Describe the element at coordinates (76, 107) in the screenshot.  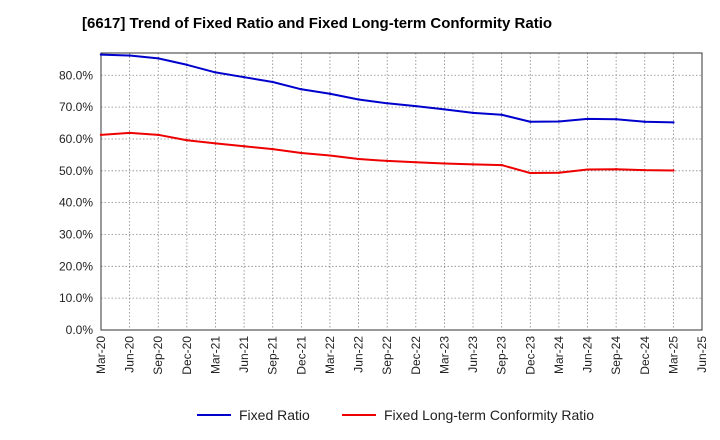
I see `y-tick-label: 70.0%` at that location.